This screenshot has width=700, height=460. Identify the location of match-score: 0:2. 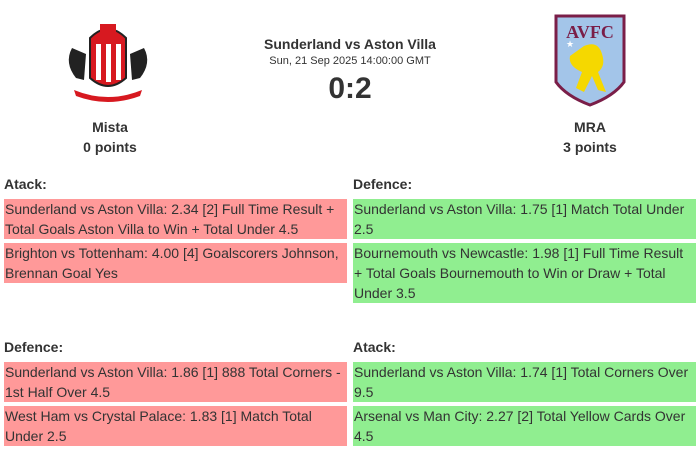
(350, 88).